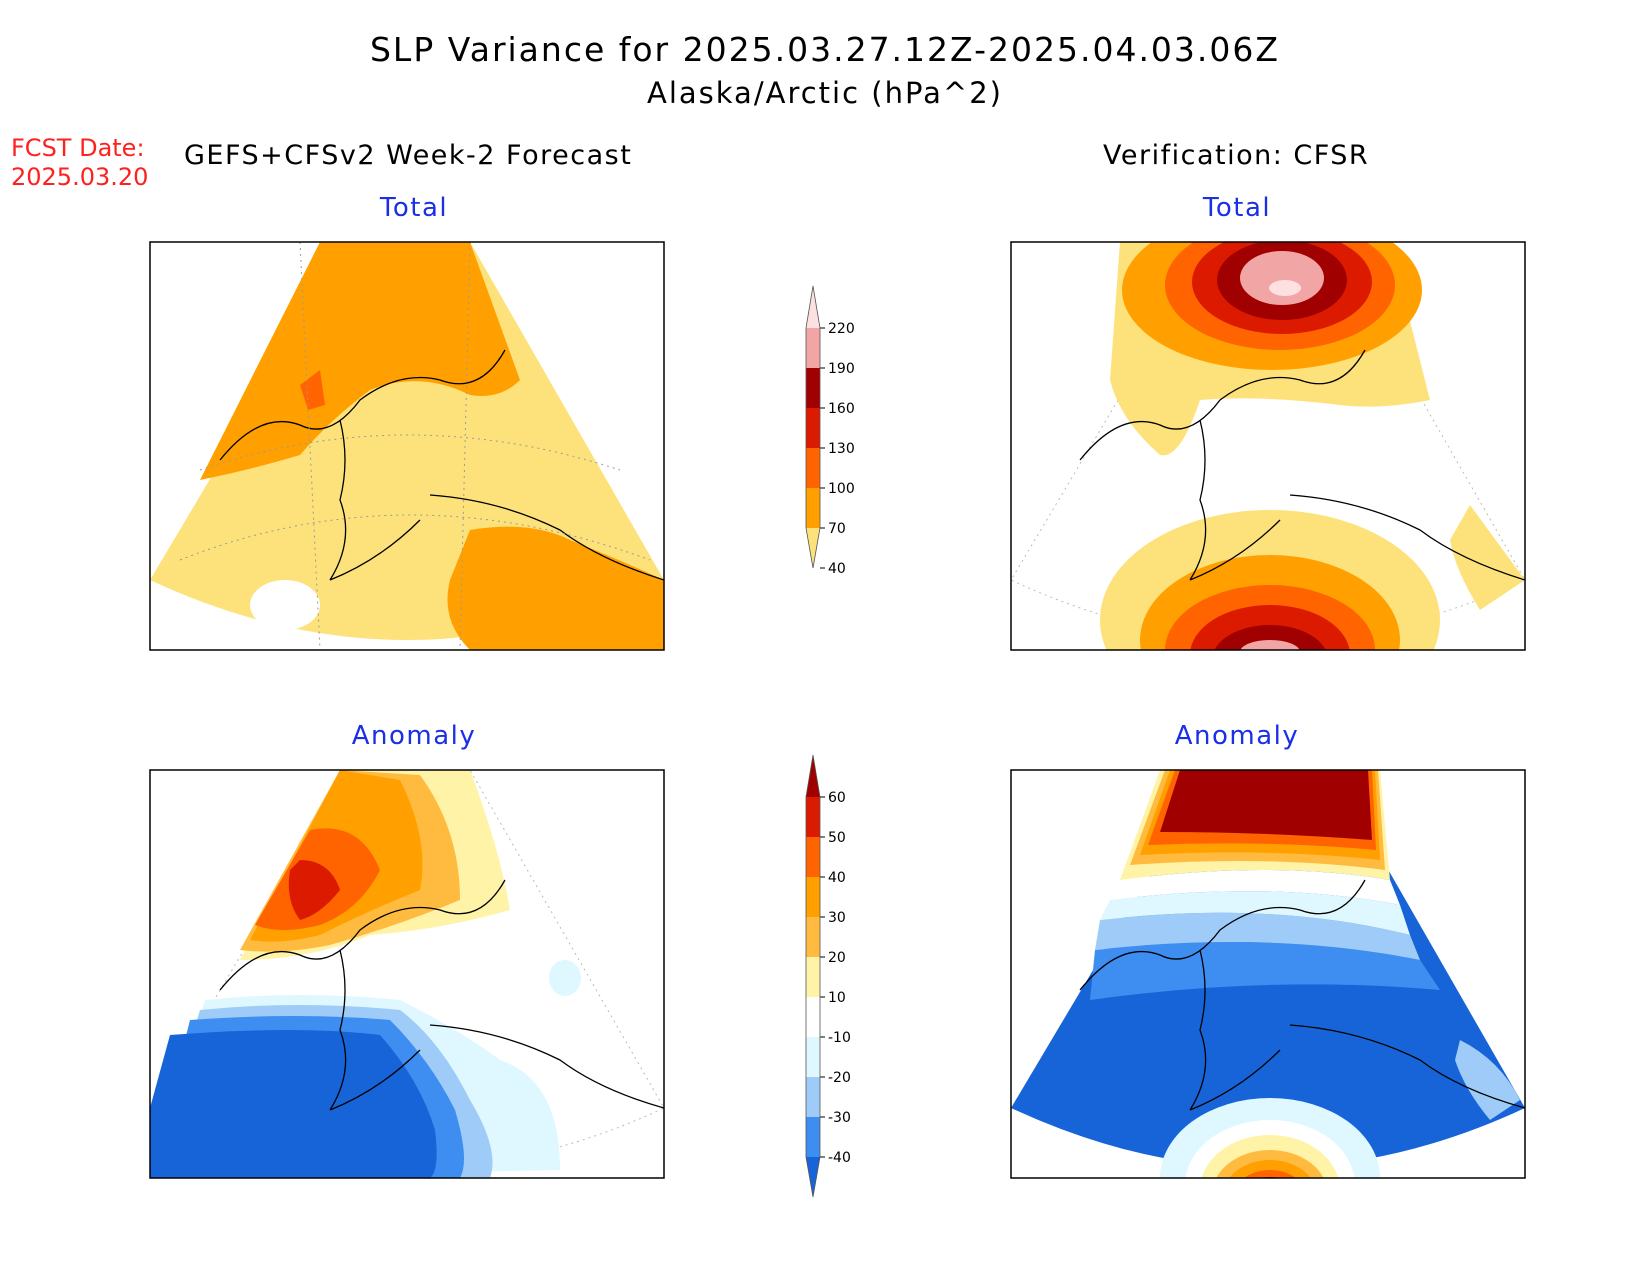  What do you see at coordinates (1487, 557) in the screenshot?
I see `contour-40-southeast` at bounding box center [1487, 557].